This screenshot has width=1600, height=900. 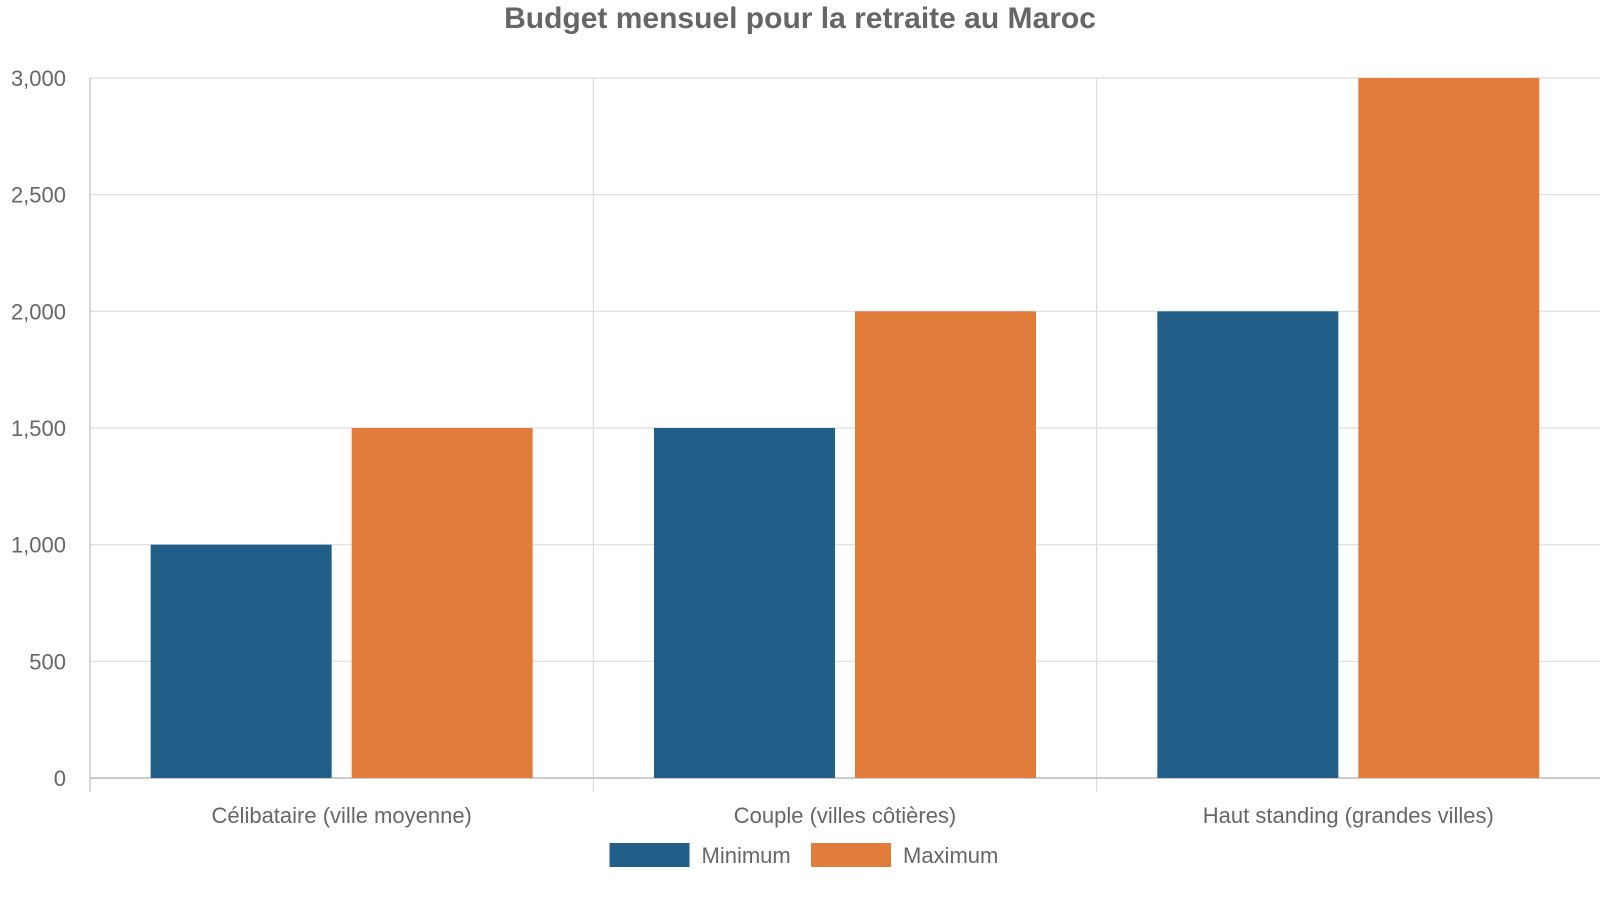 What do you see at coordinates (38, 545) in the screenshot?
I see `y-tick-label: 1,000` at bounding box center [38, 545].